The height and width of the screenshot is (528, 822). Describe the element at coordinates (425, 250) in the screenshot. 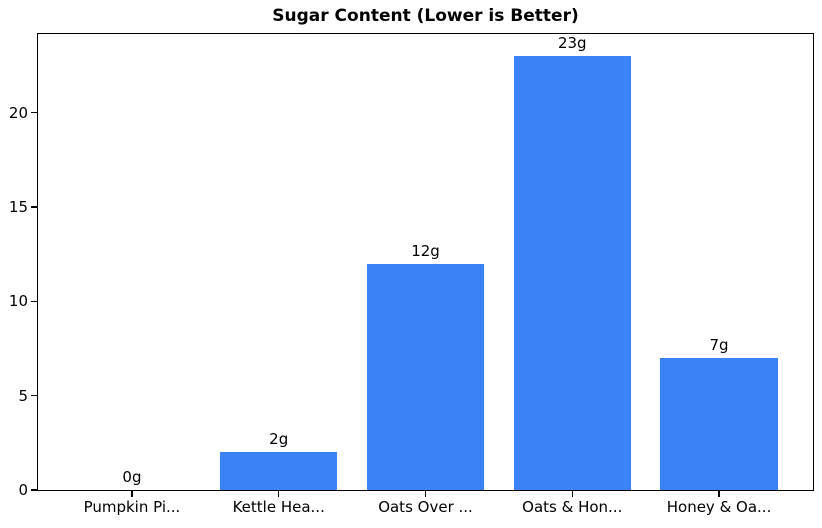

I see `bar-value-label: 12g` at that location.